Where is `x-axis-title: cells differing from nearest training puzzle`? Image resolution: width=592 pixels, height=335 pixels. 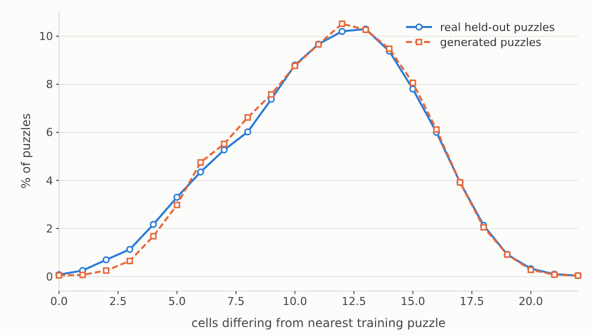
x-axis-title: cells differing from nearest training puzzle is located at coordinates (318, 323).